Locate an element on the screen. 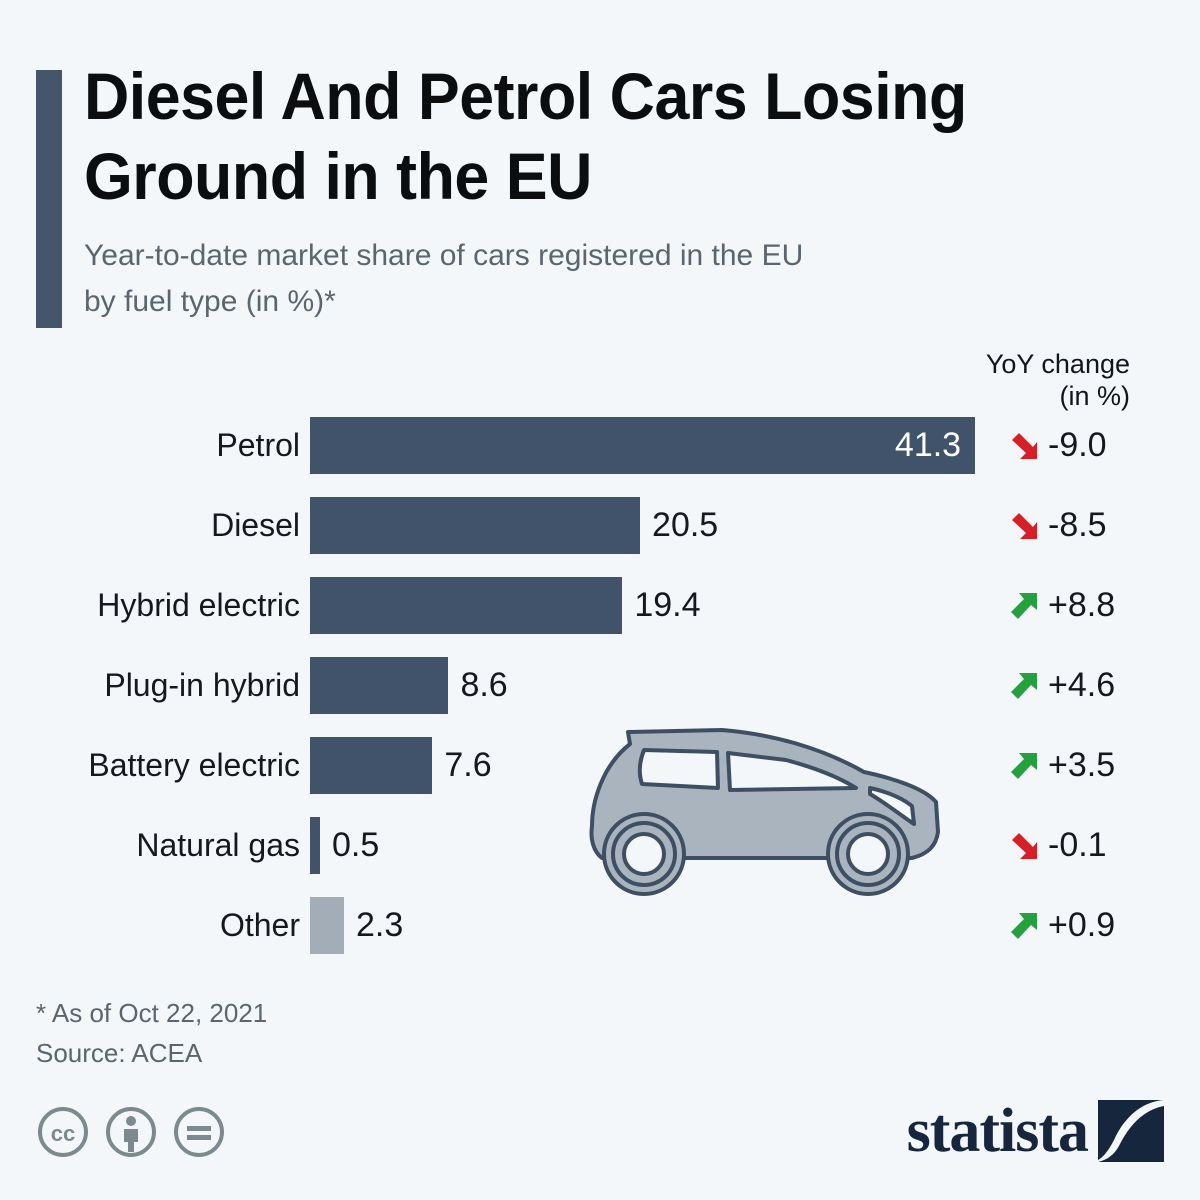 The image size is (1200, 1200). svg-text: cc is located at coordinates (63, 1133).